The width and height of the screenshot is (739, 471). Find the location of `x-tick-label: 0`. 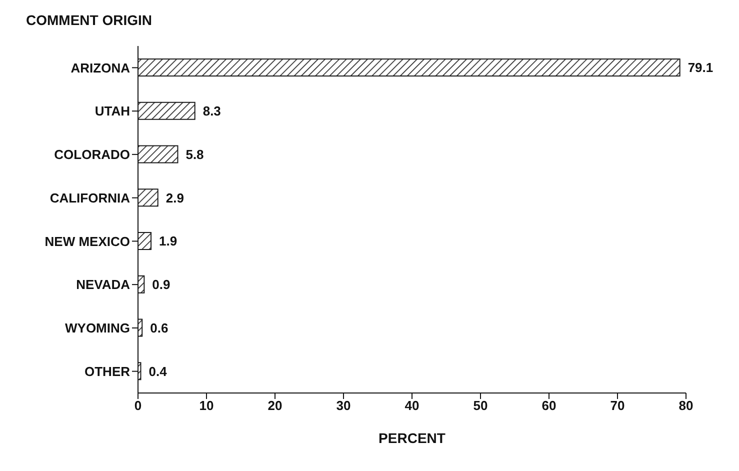

x-tick-label: 0 is located at coordinates (138, 406).